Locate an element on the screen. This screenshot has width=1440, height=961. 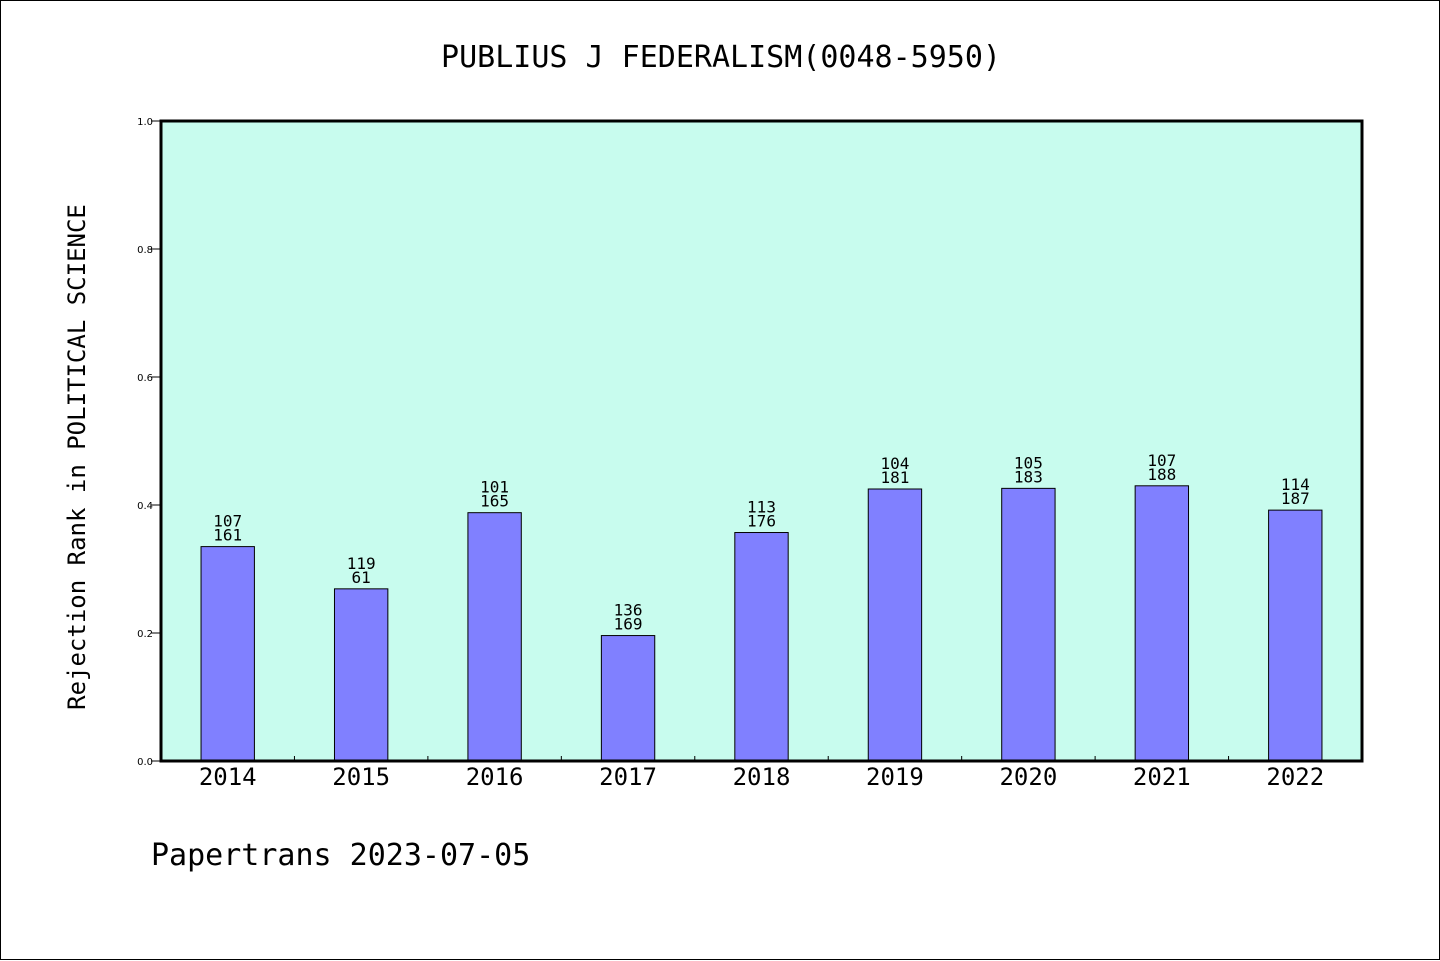
y-tick-label: 0.0 is located at coordinates (145, 762).